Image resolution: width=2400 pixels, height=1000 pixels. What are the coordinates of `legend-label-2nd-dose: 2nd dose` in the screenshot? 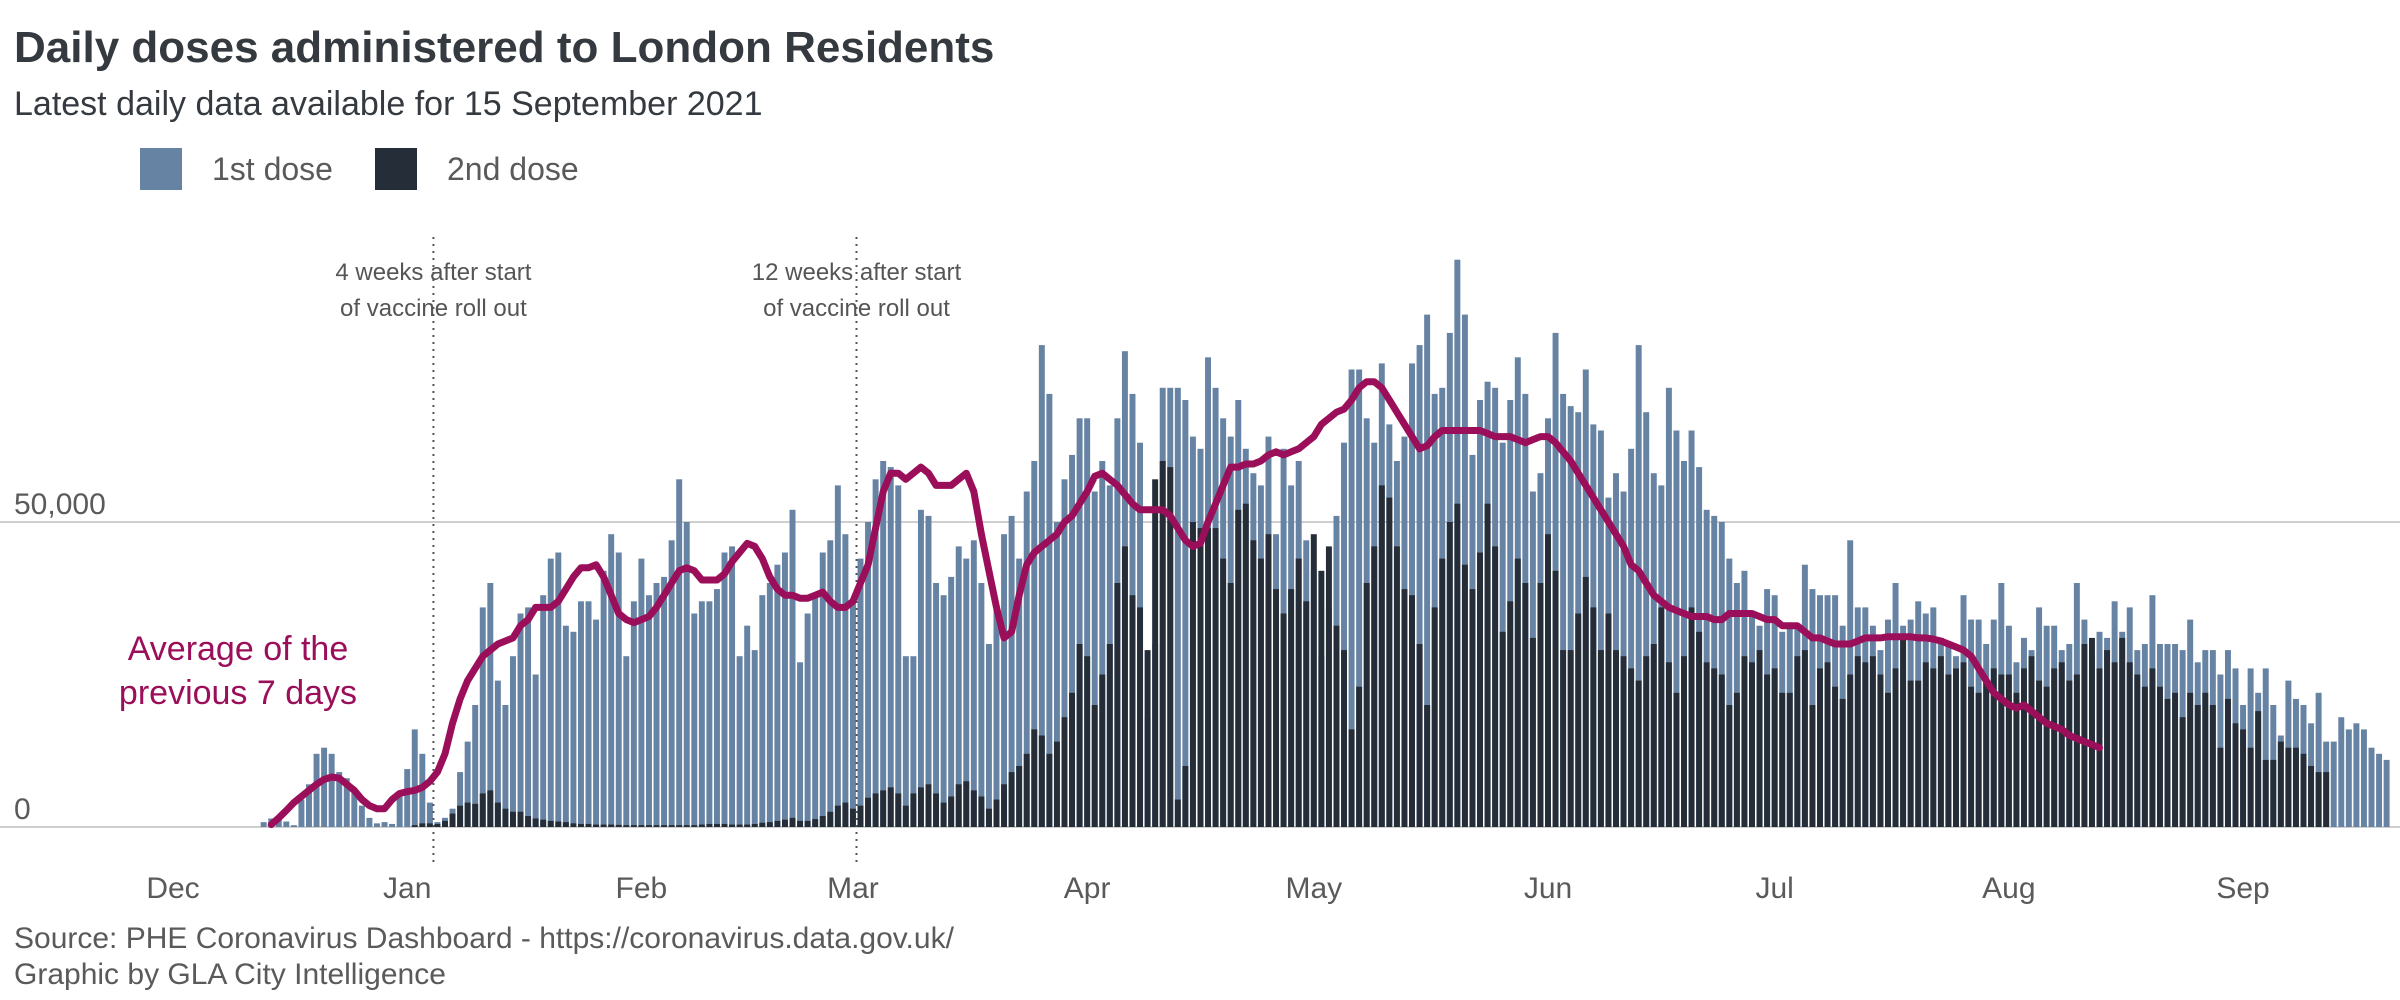 It's located at (513, 169).